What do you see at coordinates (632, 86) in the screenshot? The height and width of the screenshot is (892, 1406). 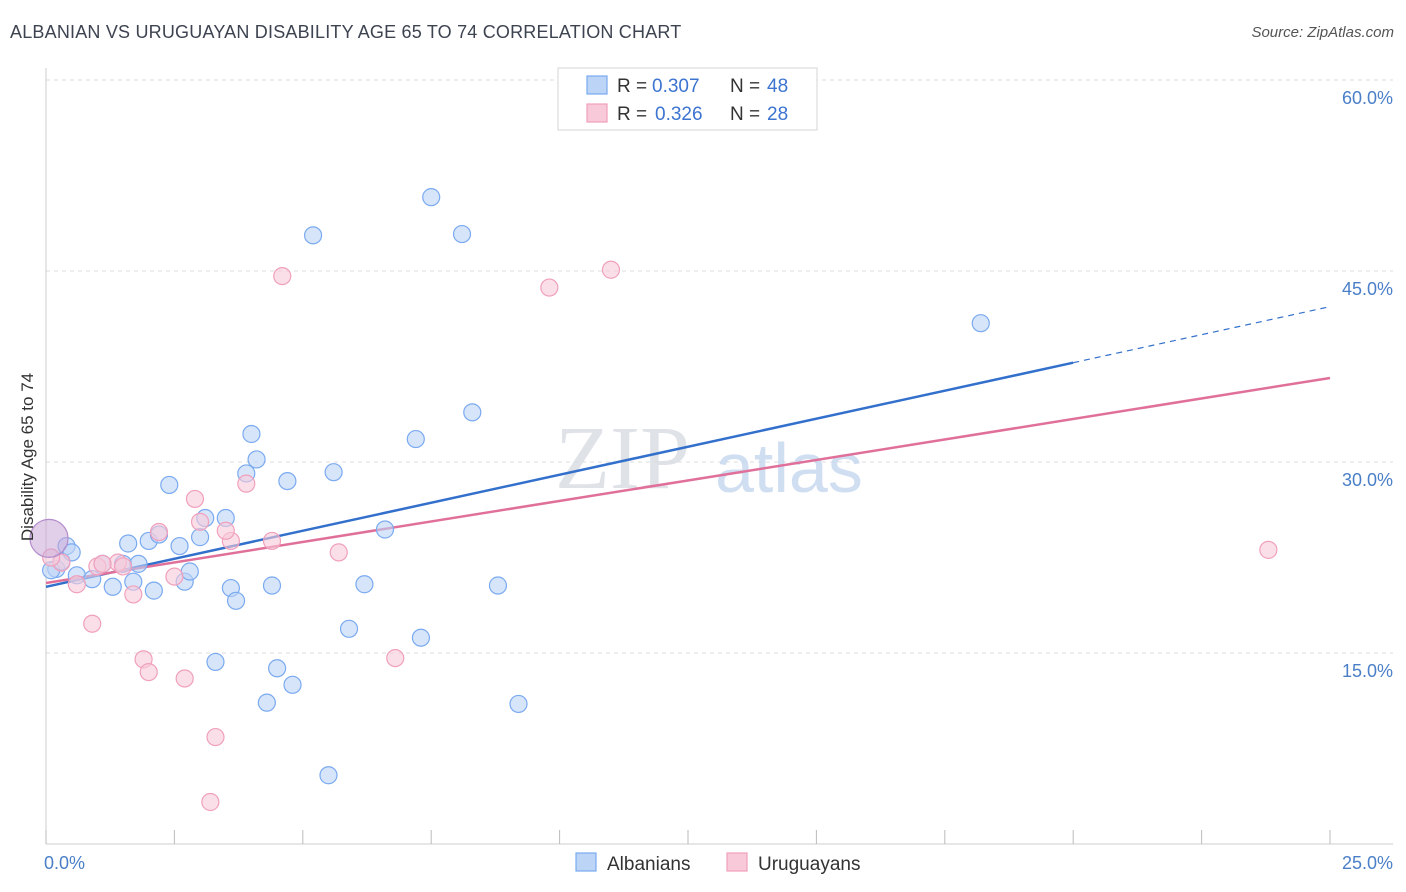 I see `legend-r-label-albanians: R =` at bounding box center [632, 86].